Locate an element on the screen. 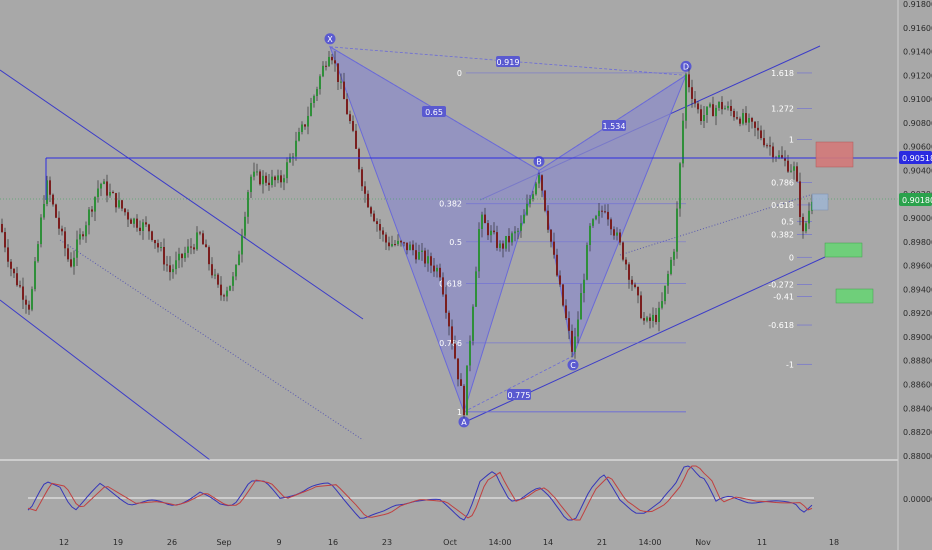 The height and width of the screenshot is (550, 932). time-tick-label: Oct is located at coordinates (450, 542).